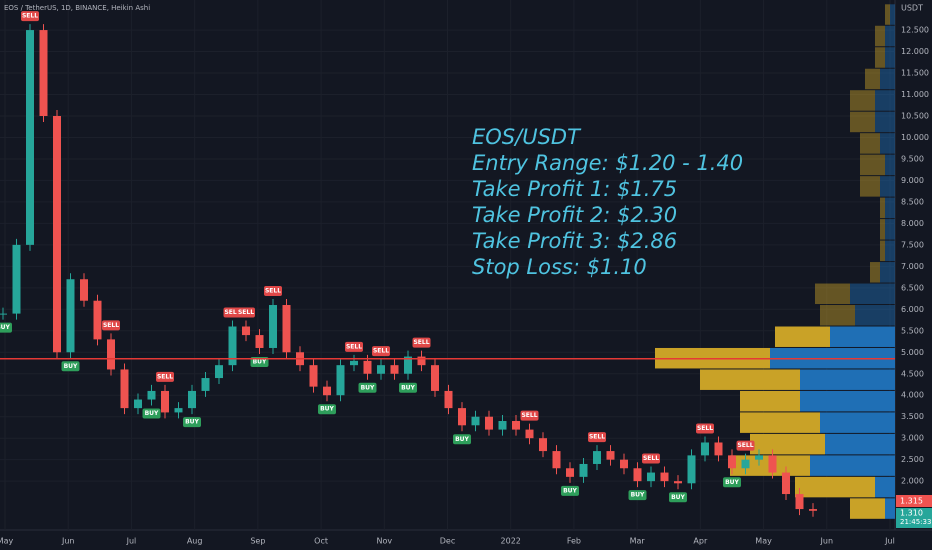  What do you see at coordinates (915, 51) in the screenshot?
I see `y-tick-label: 12.000` at bounding box center [915, 51].